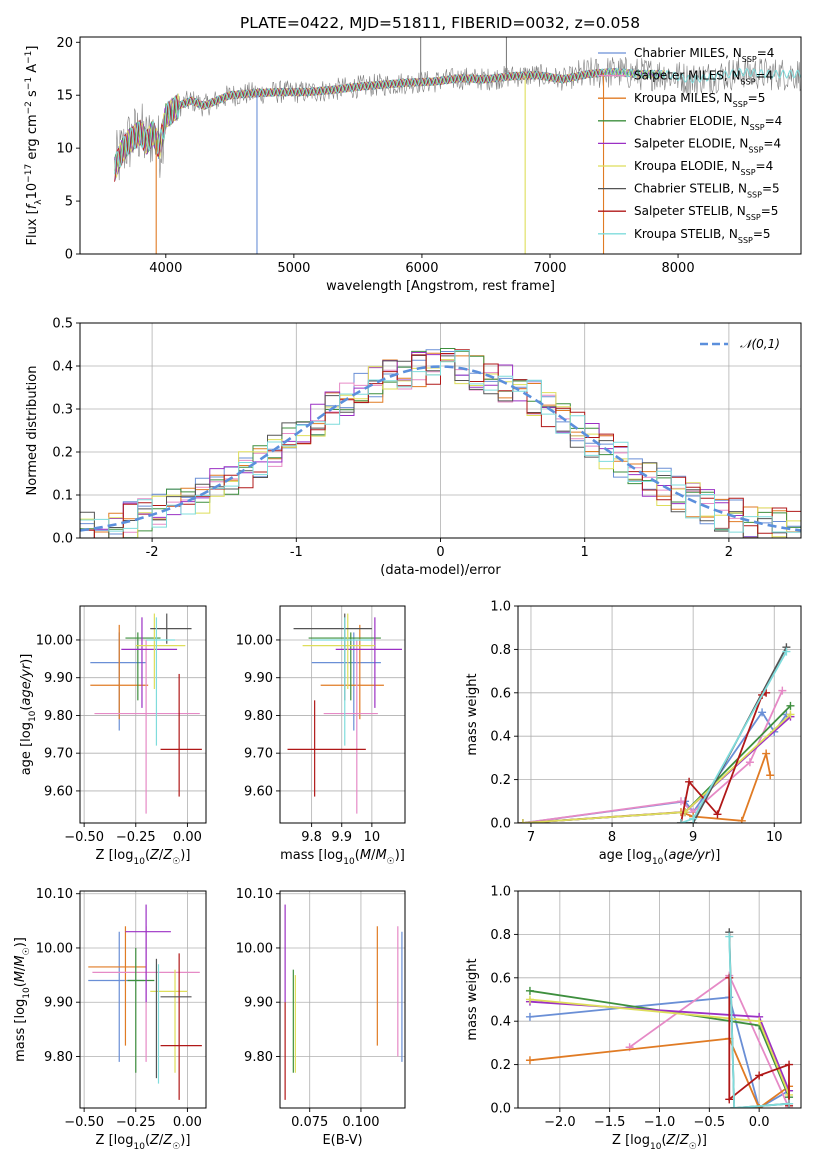 The height and width of the screenshot is (1170, 819). Describe the element at coordinates (500, 892) in the screenshot. I see `y-tick-label: 1.0` at that location.